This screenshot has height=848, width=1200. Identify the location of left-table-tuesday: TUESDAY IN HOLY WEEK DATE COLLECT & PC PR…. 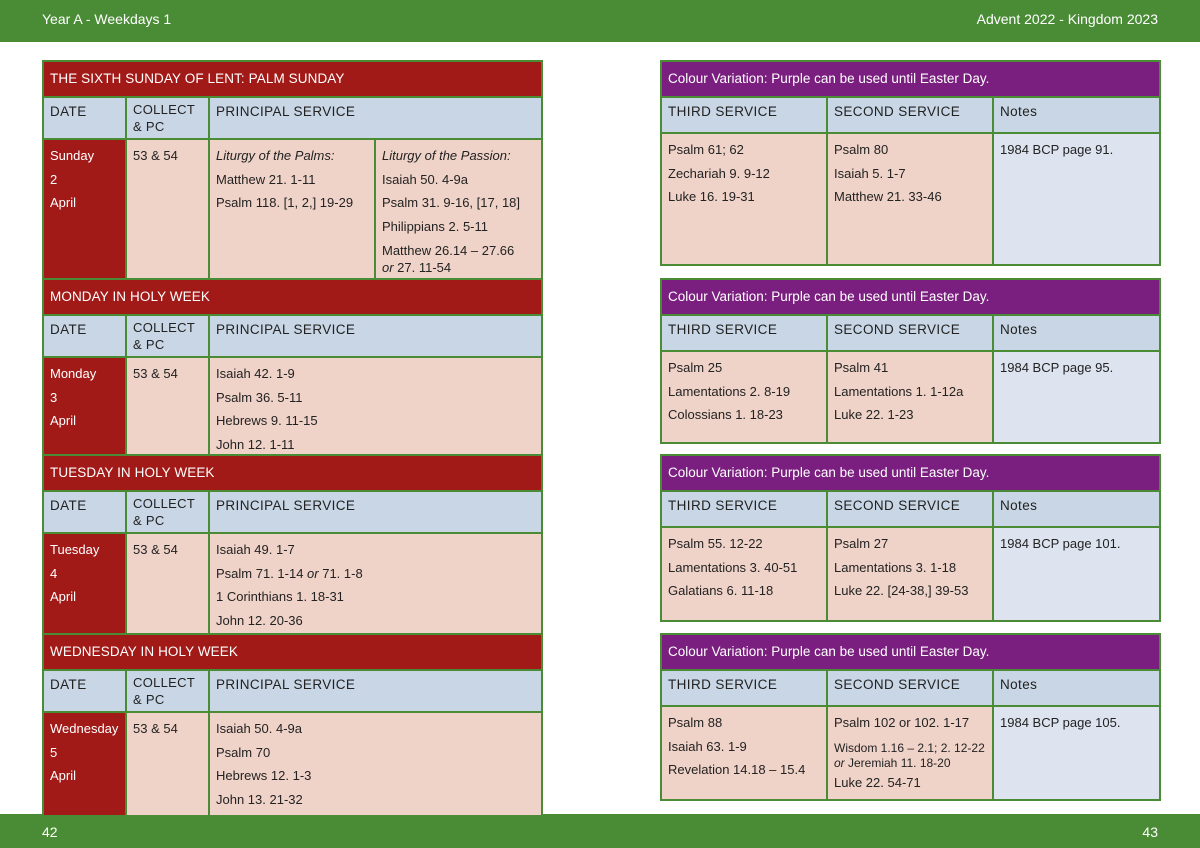
(292, 546).